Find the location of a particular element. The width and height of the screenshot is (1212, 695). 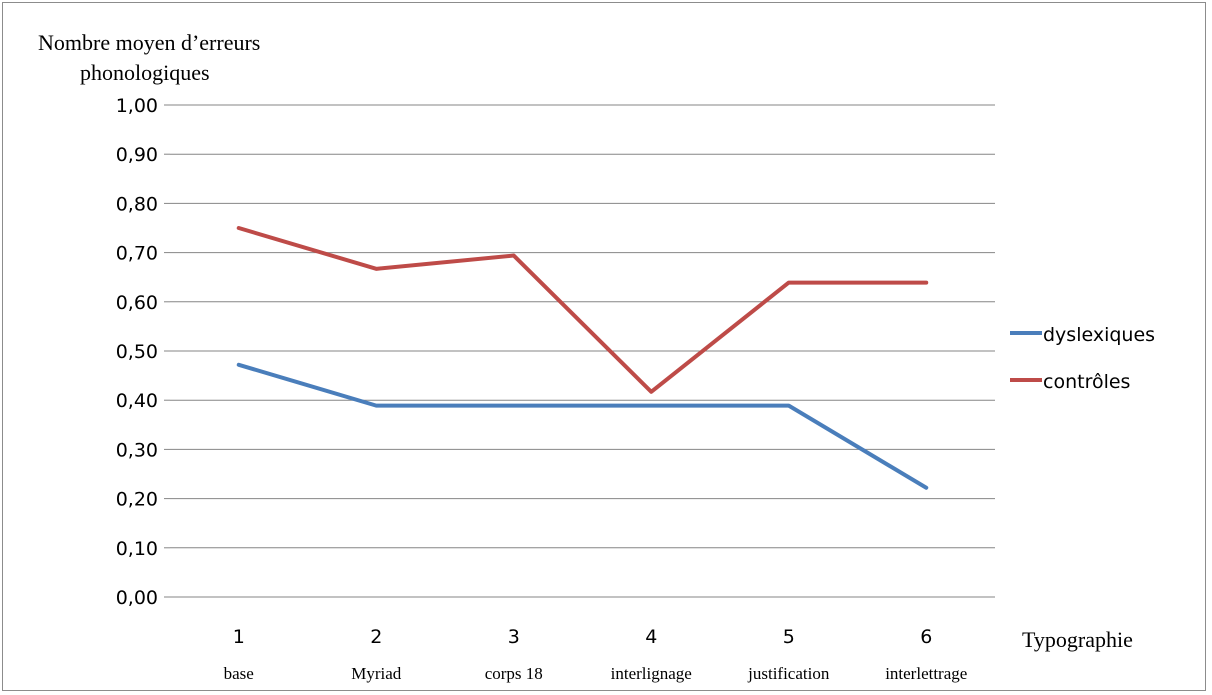

y-tick-label: 0,70 is located at coordinates (137, 254).